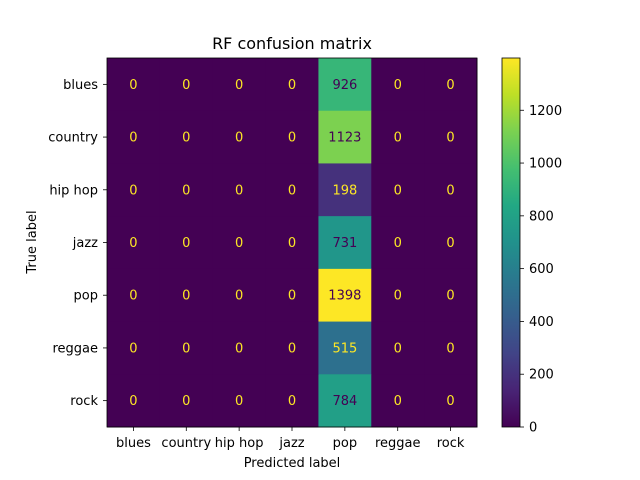 The height and width of the screenshot is (480, 640). I want to click on colorbar-ticks: 0 200 400 600 800 1000 1200, so click(541, 270).